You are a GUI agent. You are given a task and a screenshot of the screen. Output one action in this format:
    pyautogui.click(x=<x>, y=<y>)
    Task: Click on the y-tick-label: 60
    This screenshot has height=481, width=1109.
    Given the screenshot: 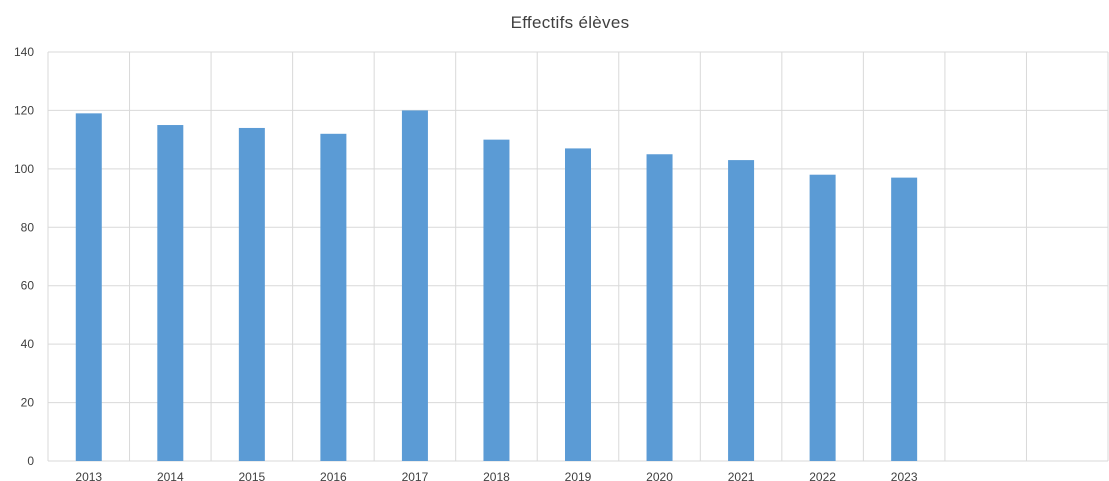 What is the action you would take?
    pyautogui.click(x=28, y=286)
    